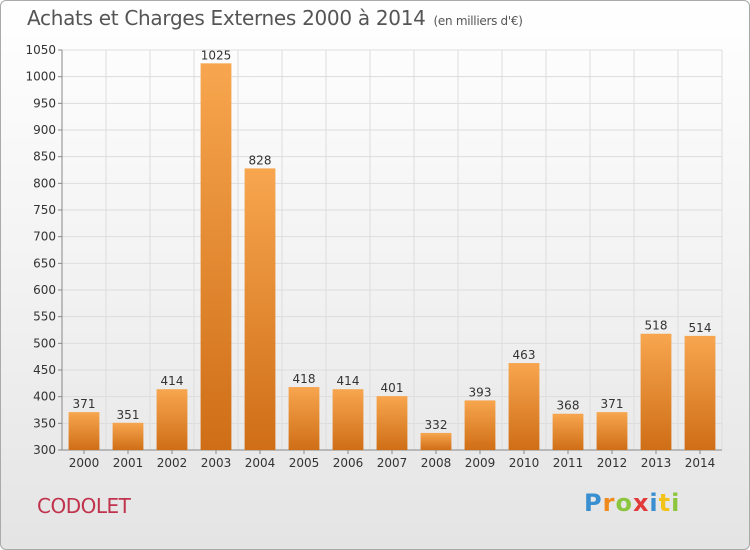  What do you see at coordinates (216, 55) in the screenshot?
I see `data-label: 1025` at bounding box center [216, 55].